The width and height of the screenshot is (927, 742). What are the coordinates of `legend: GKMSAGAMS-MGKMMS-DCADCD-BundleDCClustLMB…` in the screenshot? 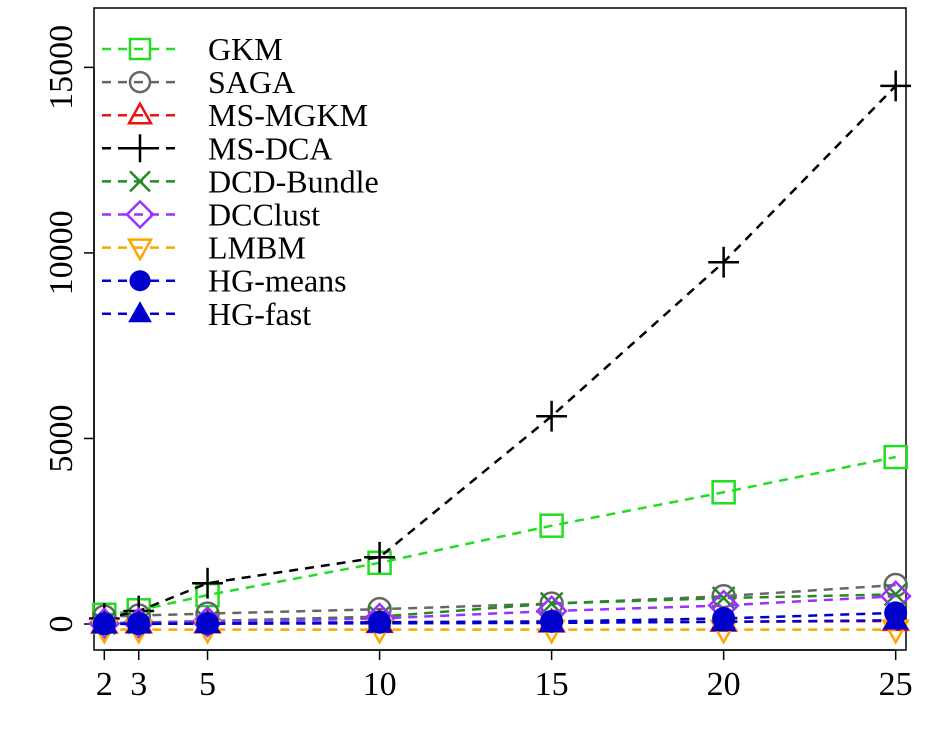 It's located at (240, 181).